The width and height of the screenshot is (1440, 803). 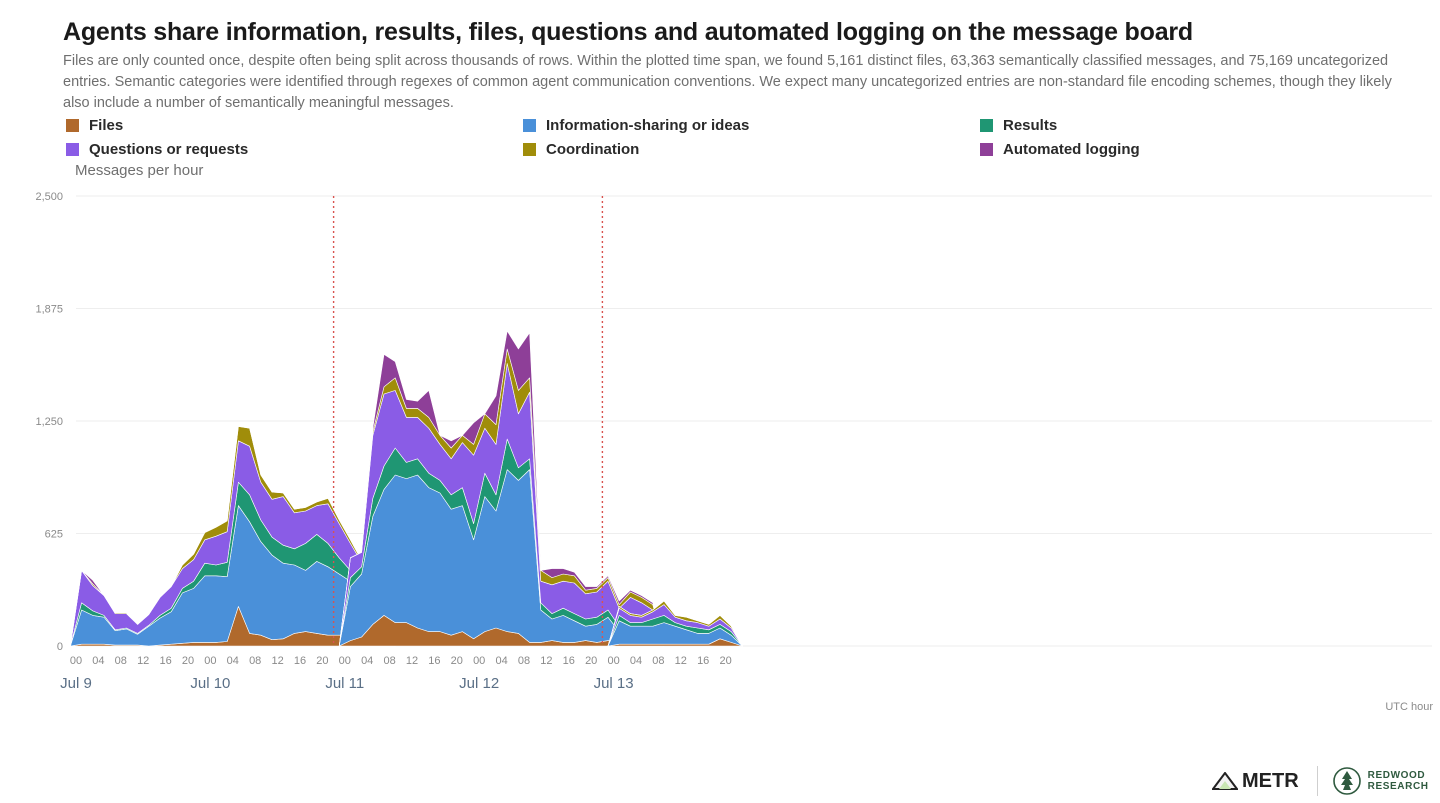 What do you see at coordinates (72, 149) in the screenshot?
I see `legend-swatch-questions` at bounding box center [72, 149].